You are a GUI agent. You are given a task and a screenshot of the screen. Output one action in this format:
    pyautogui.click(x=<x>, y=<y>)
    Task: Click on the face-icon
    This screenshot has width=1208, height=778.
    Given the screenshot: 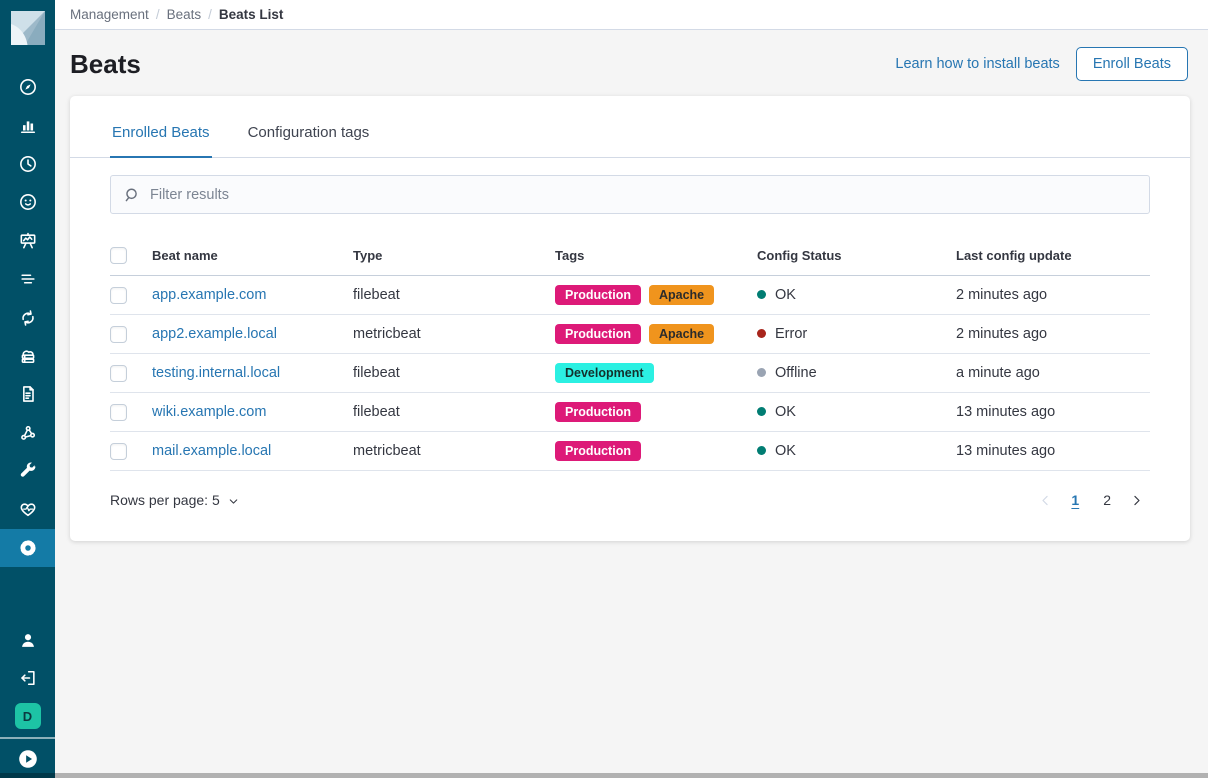 What is the action you would take?
    pyautogui.click(x=28, y=202)
    